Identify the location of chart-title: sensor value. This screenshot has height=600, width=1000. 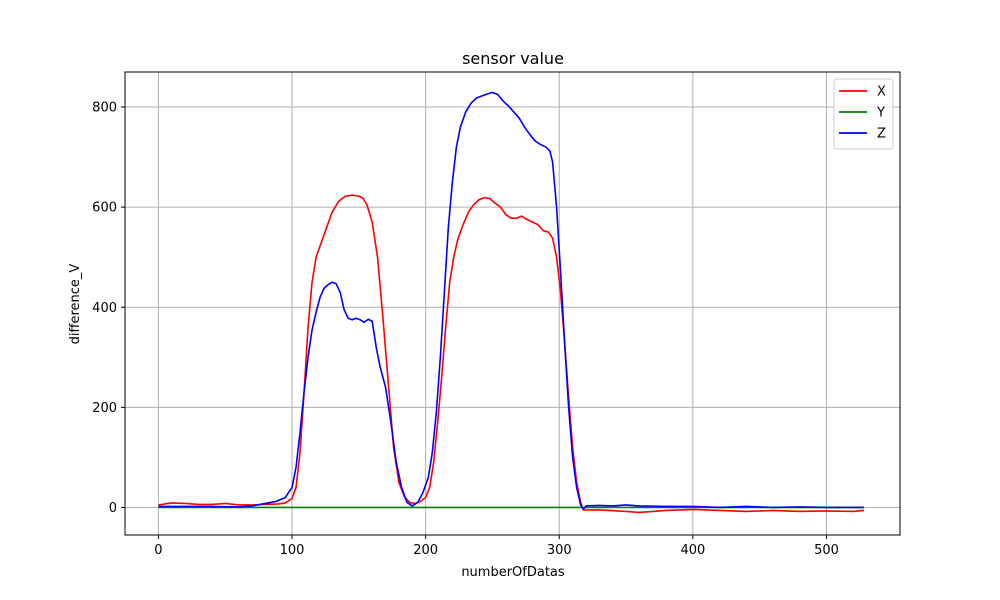
(513, 58).